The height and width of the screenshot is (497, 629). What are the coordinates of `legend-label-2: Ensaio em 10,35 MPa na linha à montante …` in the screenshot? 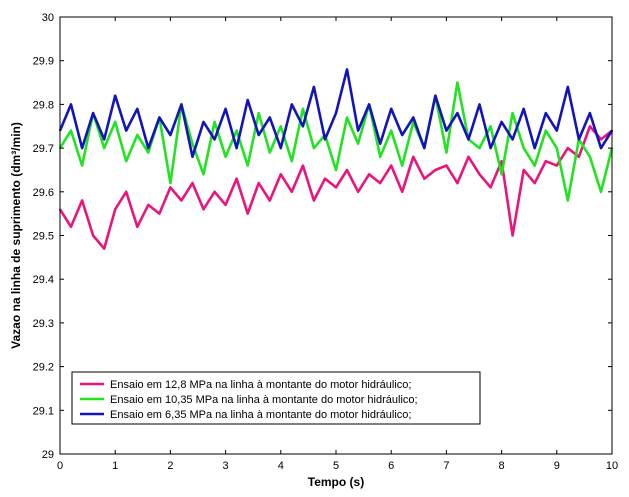 It's located at (264, 400).